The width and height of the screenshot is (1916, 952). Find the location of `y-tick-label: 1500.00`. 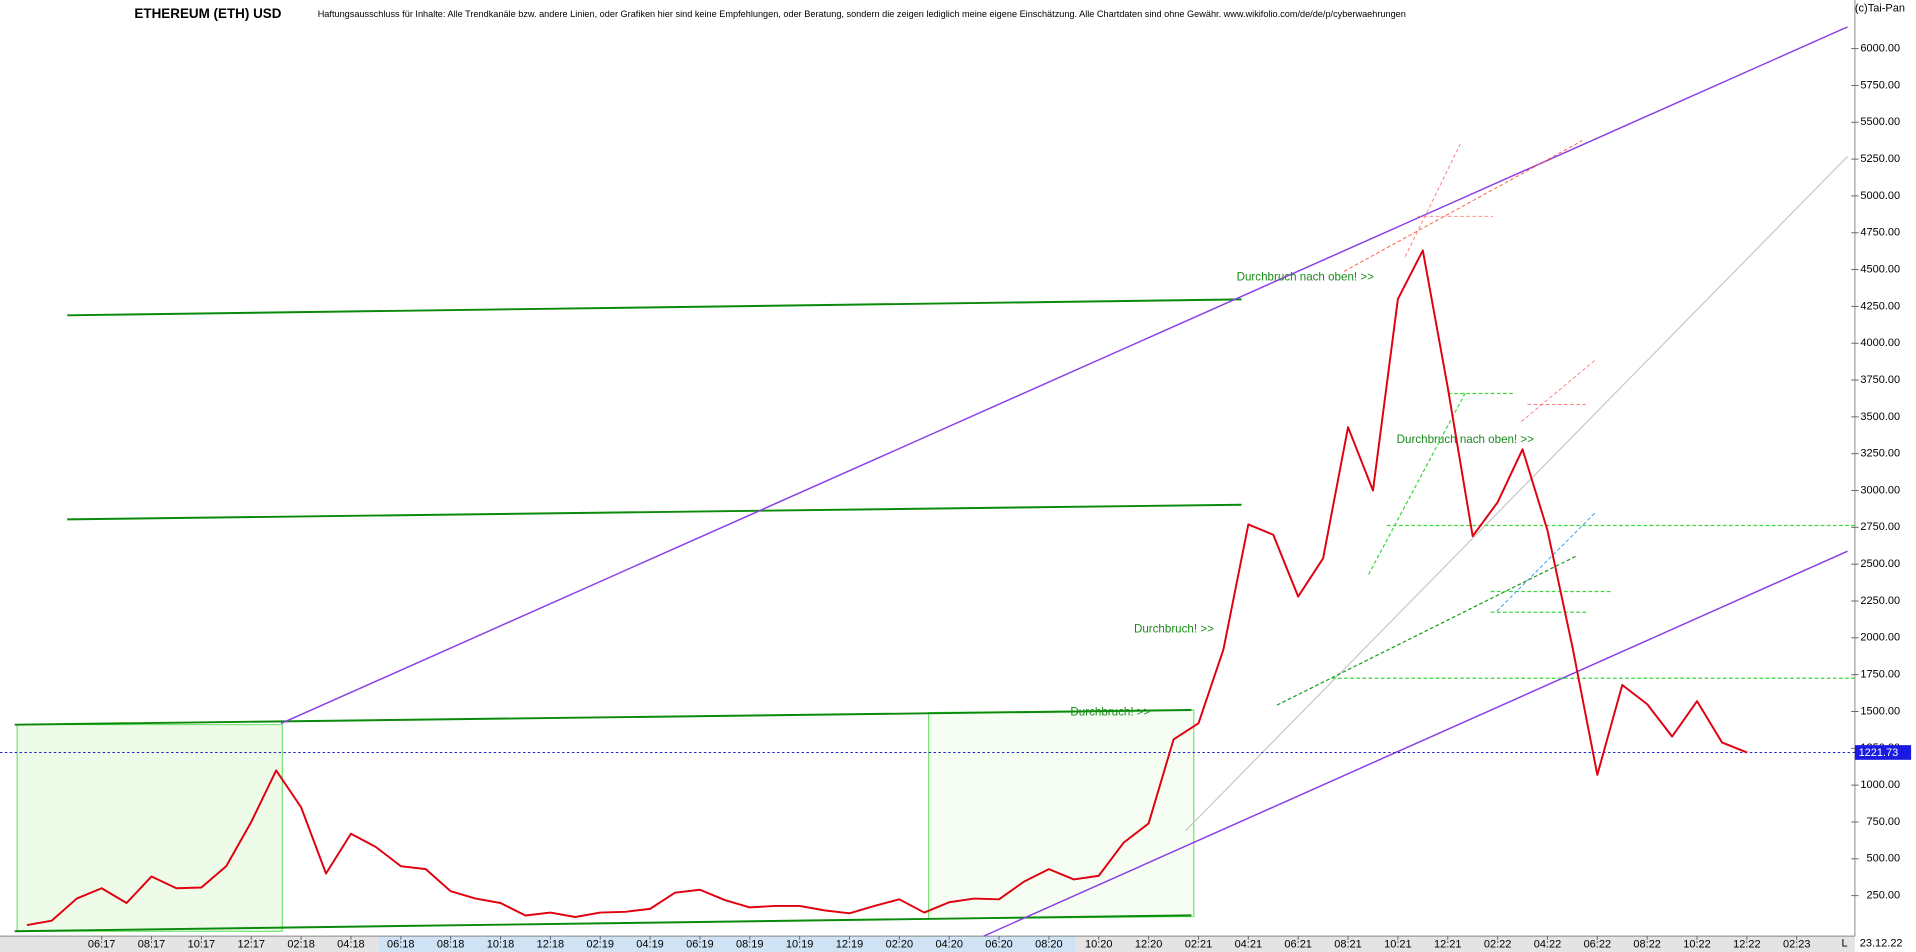

y-tick-label: 1500.00 is located at coordinates (1880, 711).